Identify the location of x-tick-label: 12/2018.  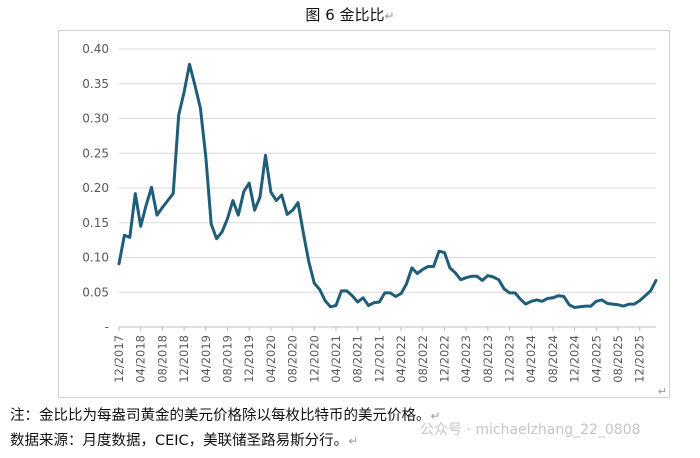
(184, 359).